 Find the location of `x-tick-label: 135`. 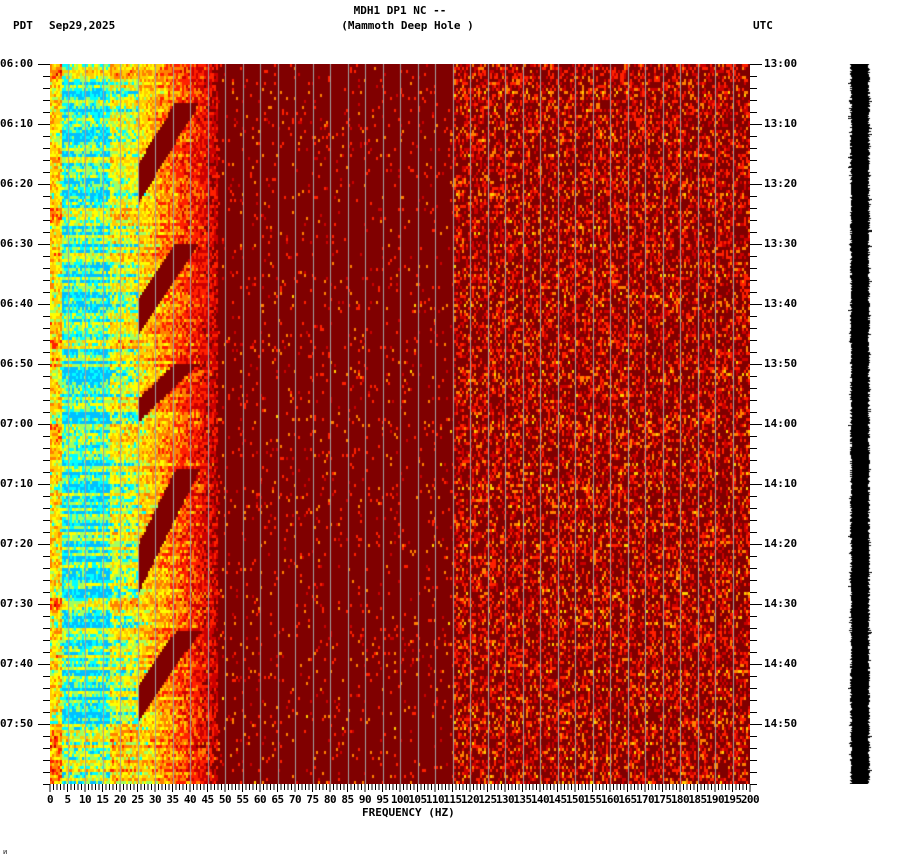

x-tick-label: 135 is located at coordinates (522, 799).